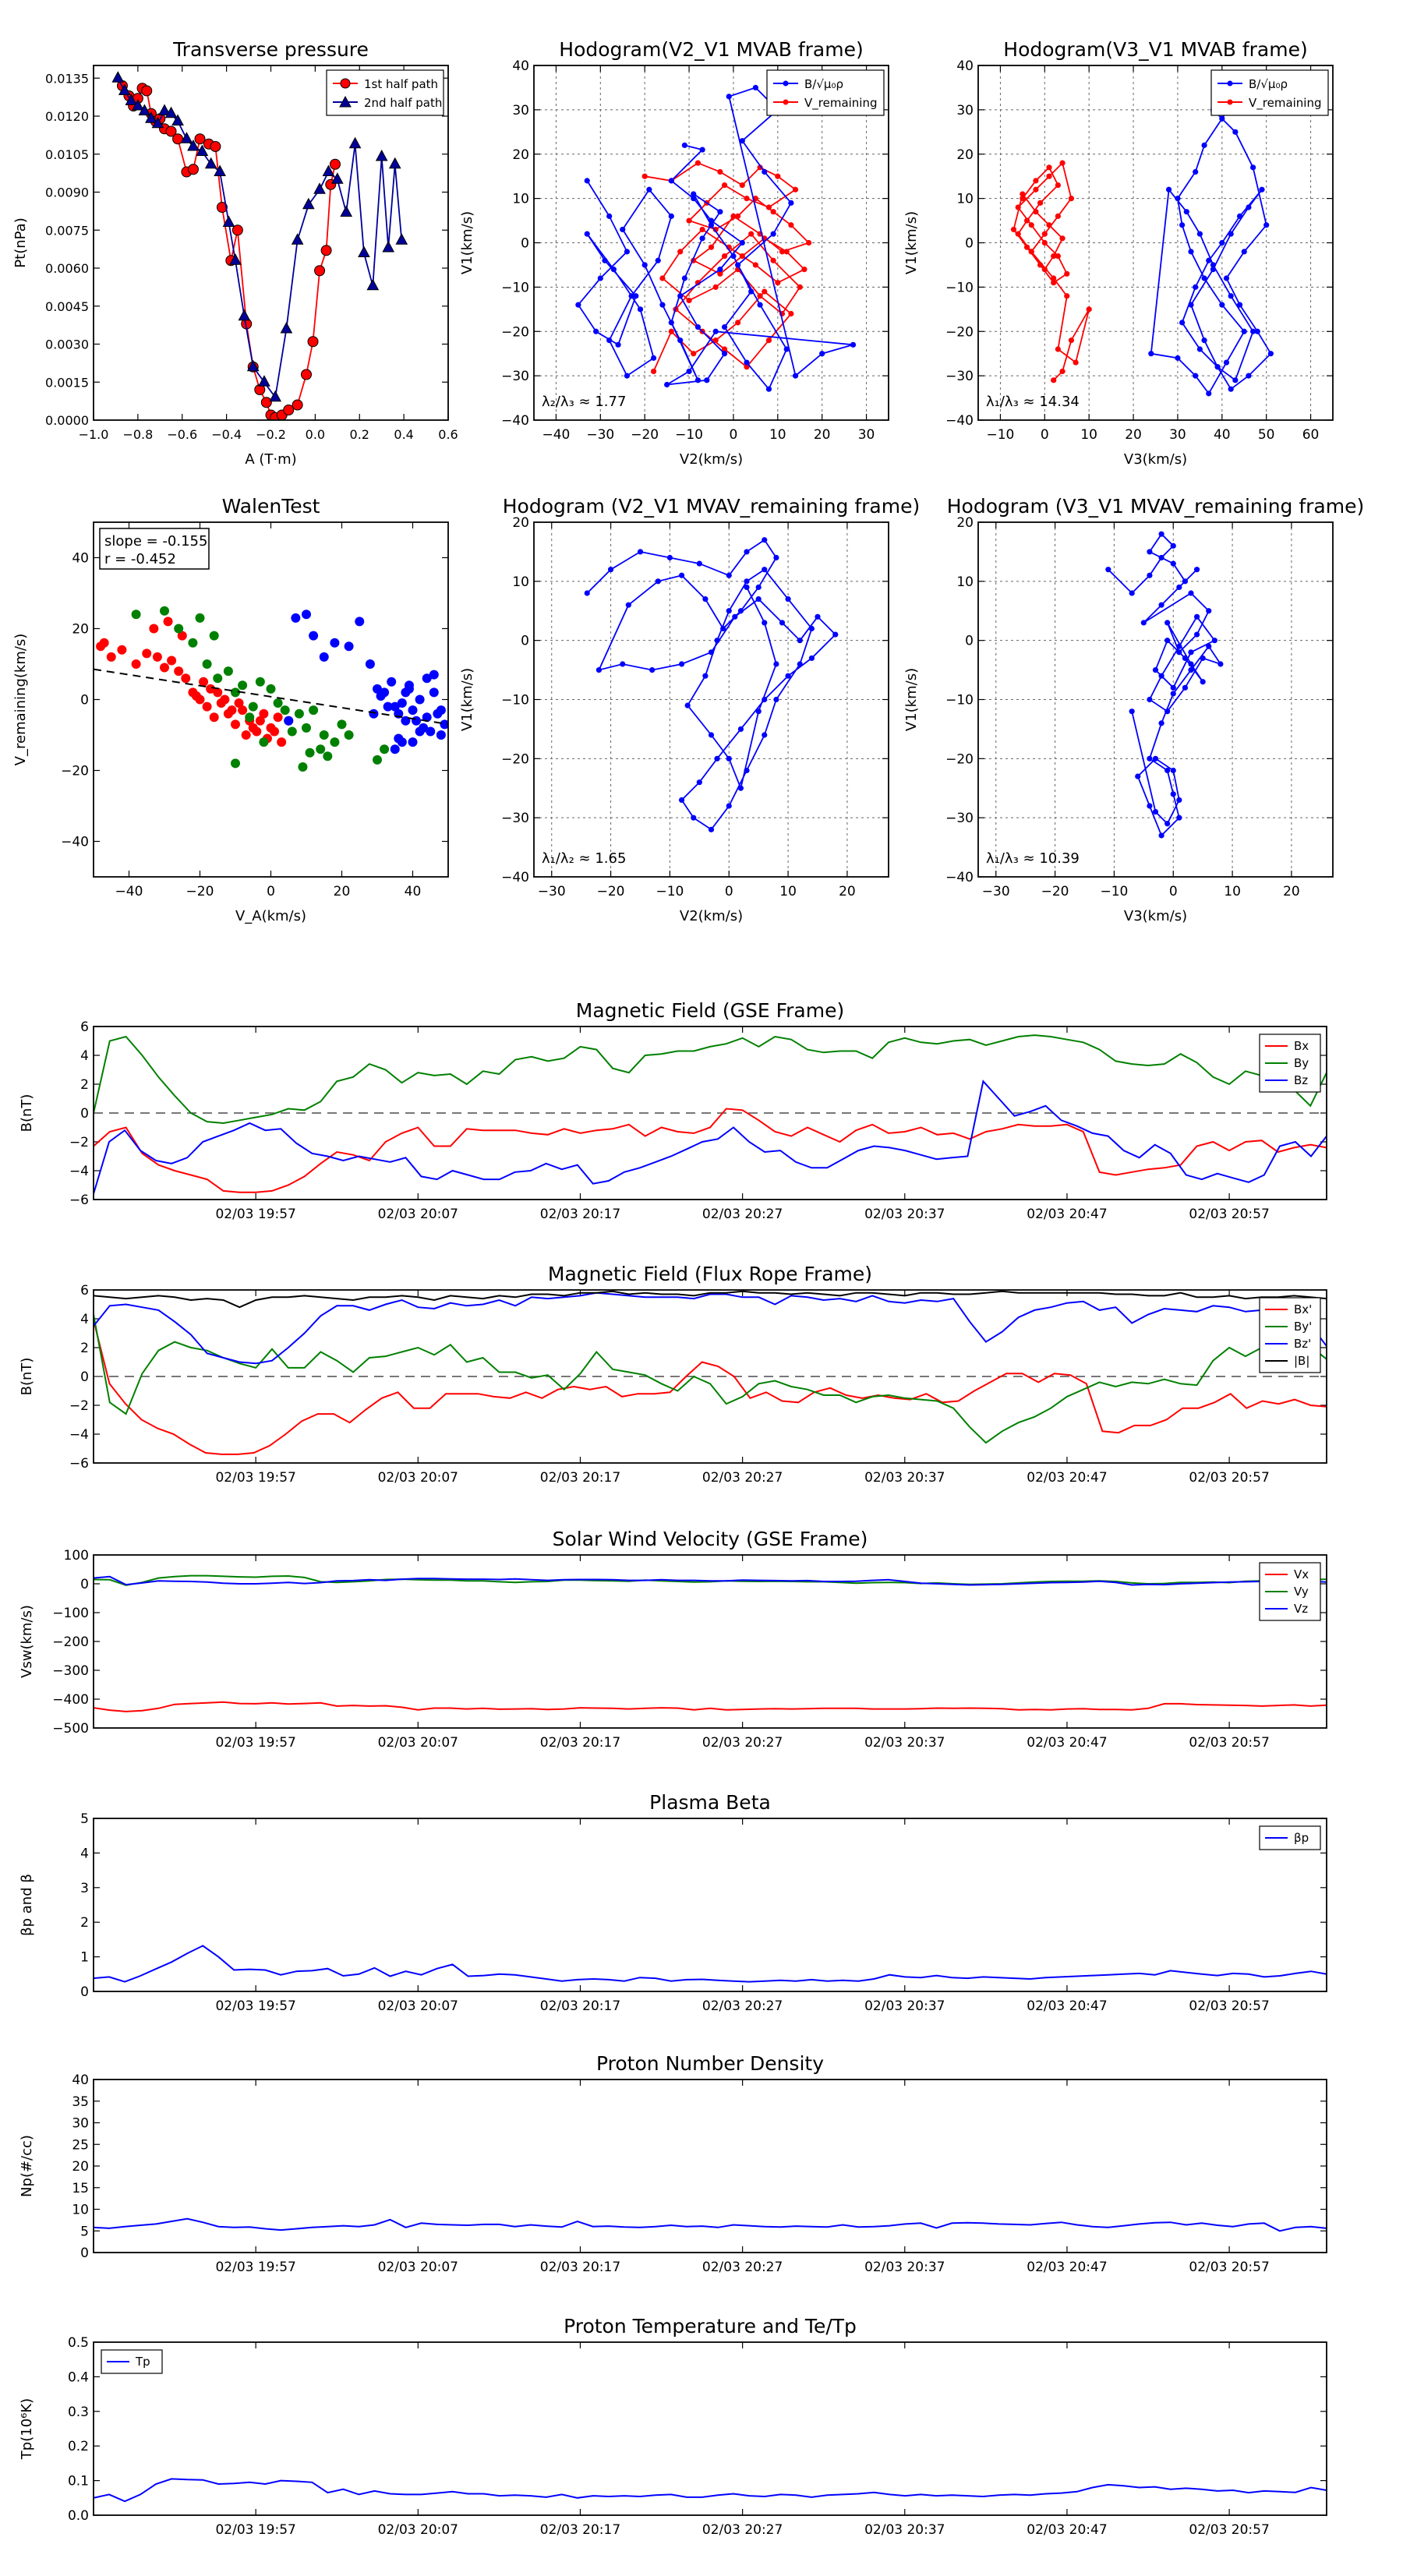 This screenshot has height=2576, width=1403. I want to click on x-tick-label: 02/03 19:57, so click(255, 1478).